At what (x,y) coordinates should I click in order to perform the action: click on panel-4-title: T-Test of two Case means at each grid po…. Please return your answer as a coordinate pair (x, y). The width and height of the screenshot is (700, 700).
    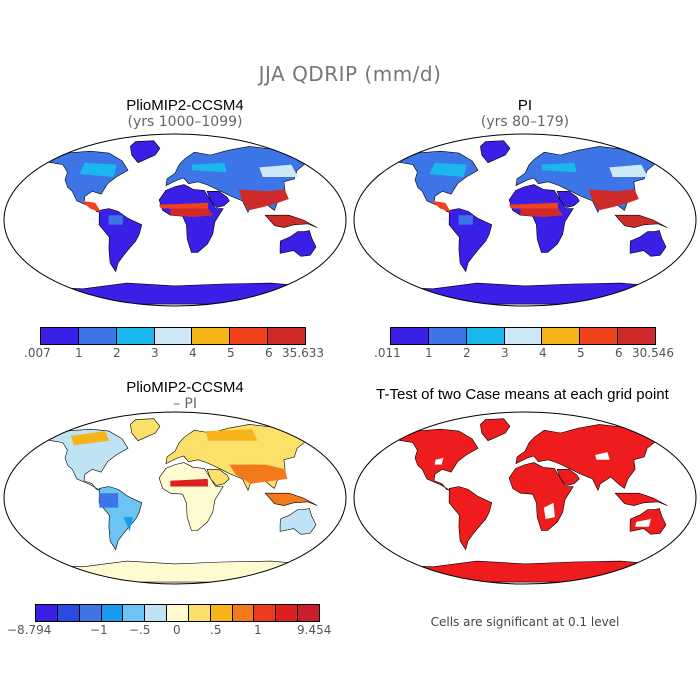
    Looking at the image, I should click on (522, 394).